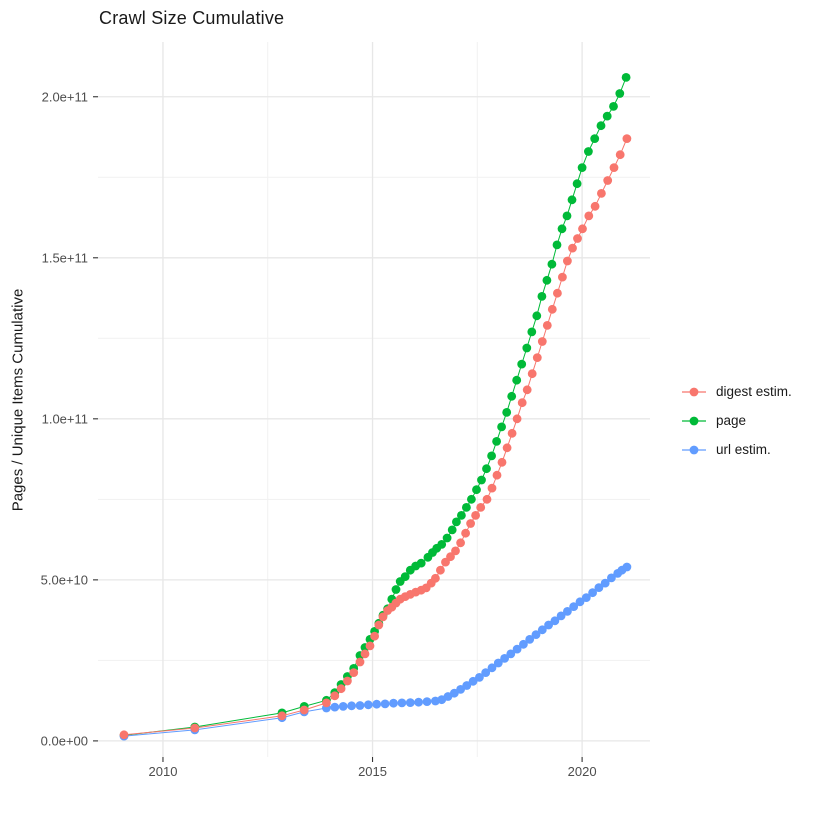 The height and width of the screenshot is (827, 826). I want to click on legend-entry-url-estim: url estim., so click(736, 449).